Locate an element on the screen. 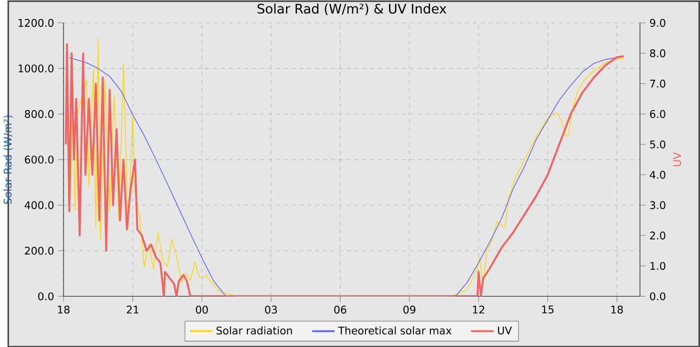 The image size is (700, 347). y2-tick-label: 2.0 is located at coordinates (658, 235).